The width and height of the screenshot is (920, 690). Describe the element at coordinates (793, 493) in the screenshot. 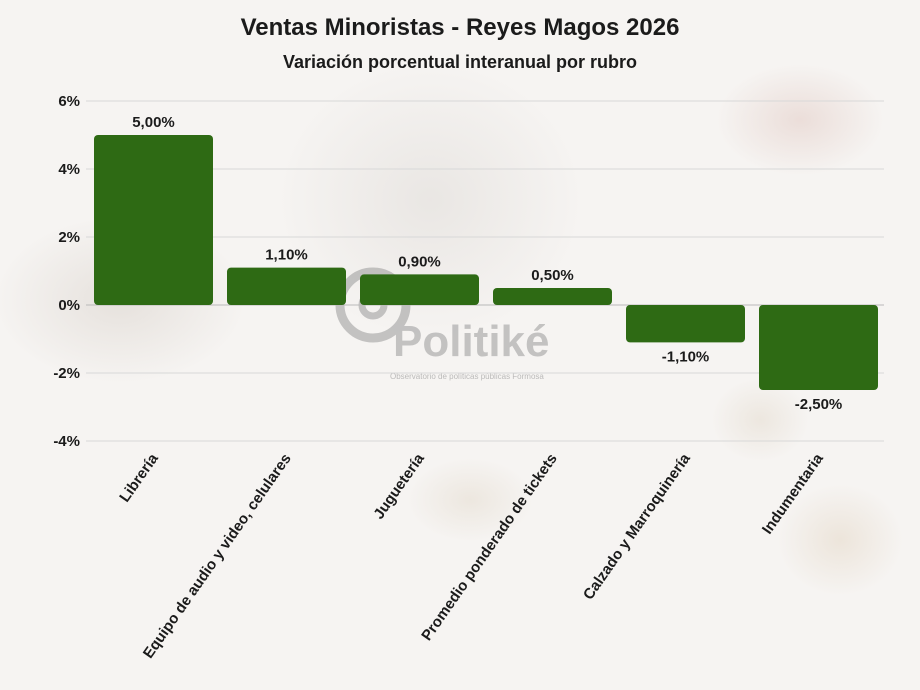

I see `x-tick-label: Indumentaria` at that location.